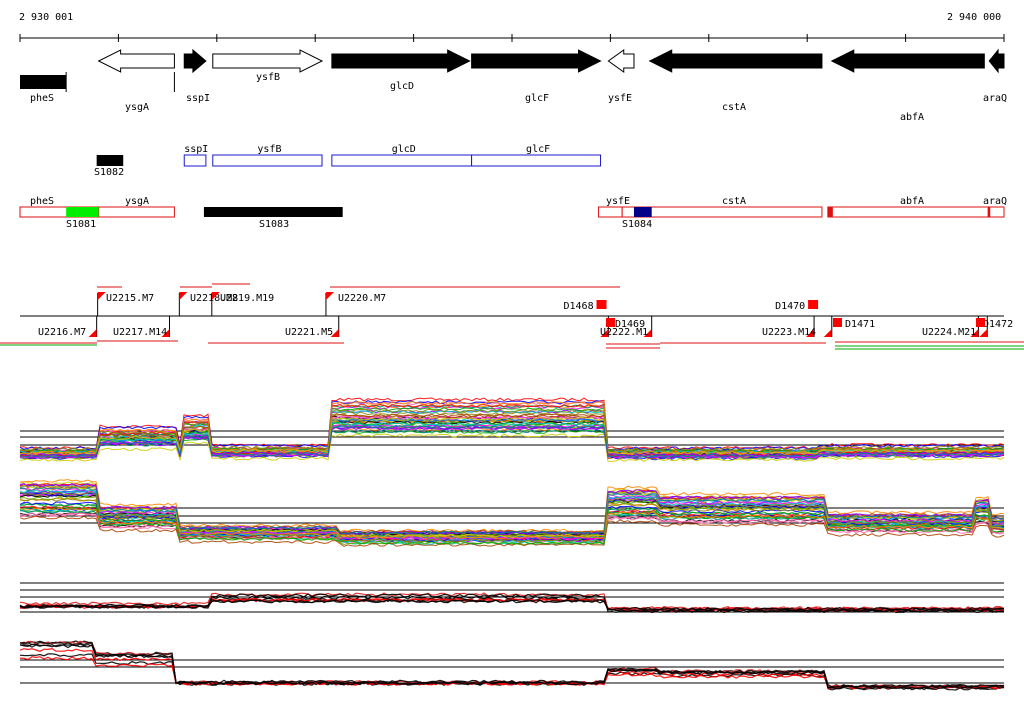 This screenshot has height=714, width=1024. I want to click on gene-glcF, so click(536, 61).